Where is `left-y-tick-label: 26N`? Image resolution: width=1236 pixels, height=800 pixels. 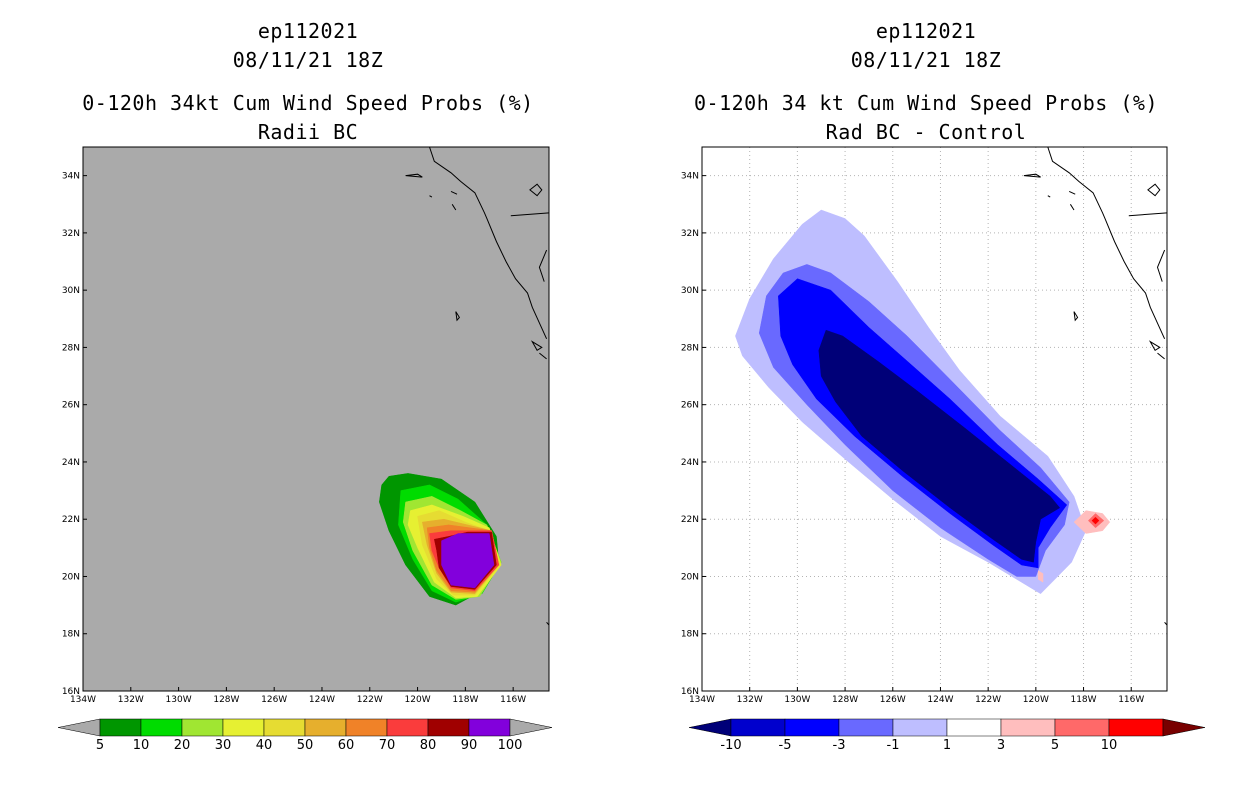 left-y-tick-label: 26N is located at coordinates (71, 406).